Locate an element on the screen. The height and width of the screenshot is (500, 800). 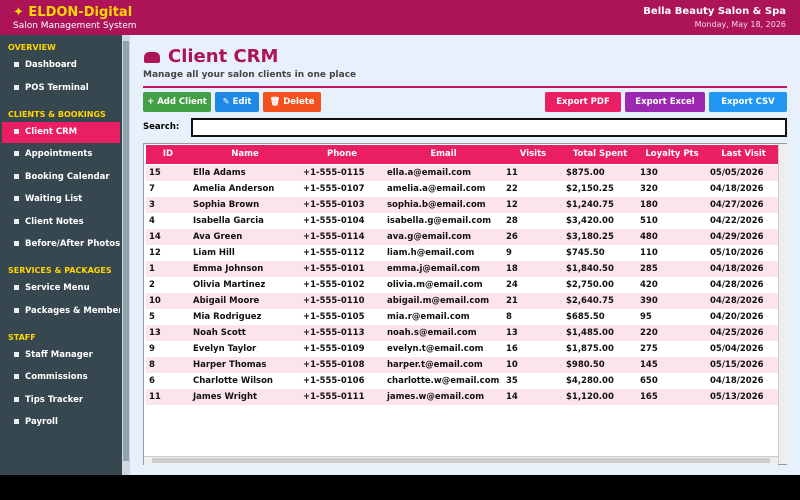
table-cell: 650 is located at coordinates (649, 381).